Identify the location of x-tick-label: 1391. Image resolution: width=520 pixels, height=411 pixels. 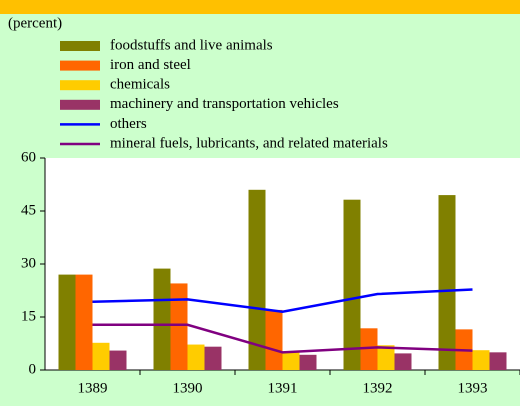
(283, 388).